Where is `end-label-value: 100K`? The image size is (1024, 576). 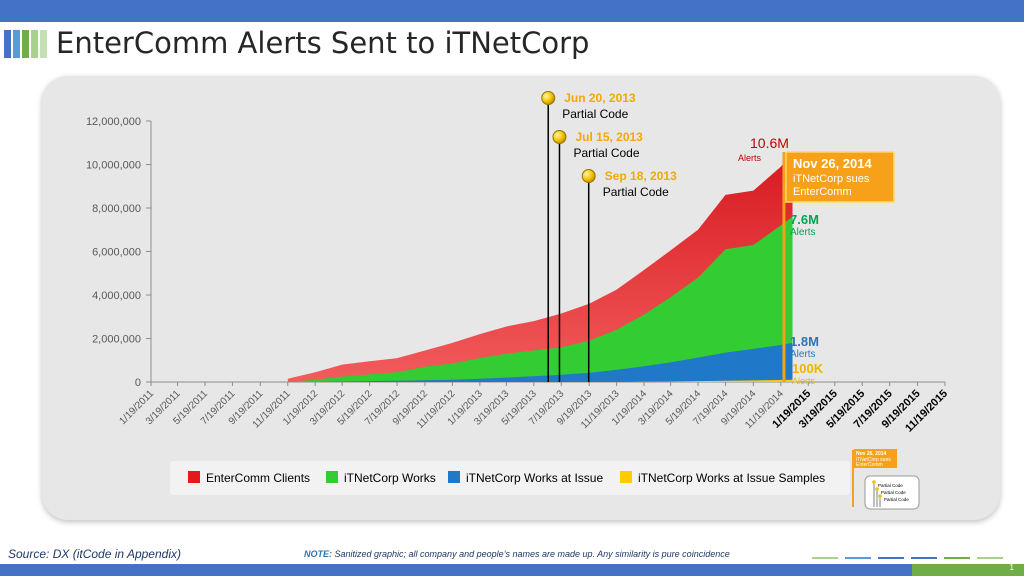
end-label-value: 100K is located at coordinates (808, 368).